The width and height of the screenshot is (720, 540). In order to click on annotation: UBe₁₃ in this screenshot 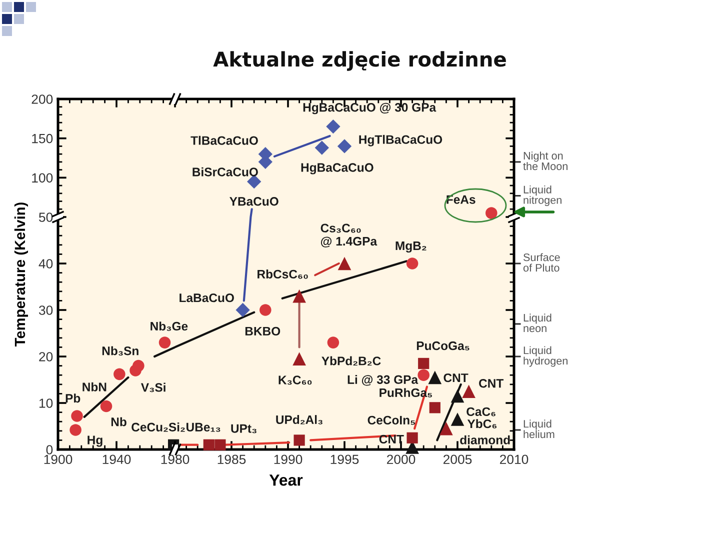, I will do `click(203, 427)`.